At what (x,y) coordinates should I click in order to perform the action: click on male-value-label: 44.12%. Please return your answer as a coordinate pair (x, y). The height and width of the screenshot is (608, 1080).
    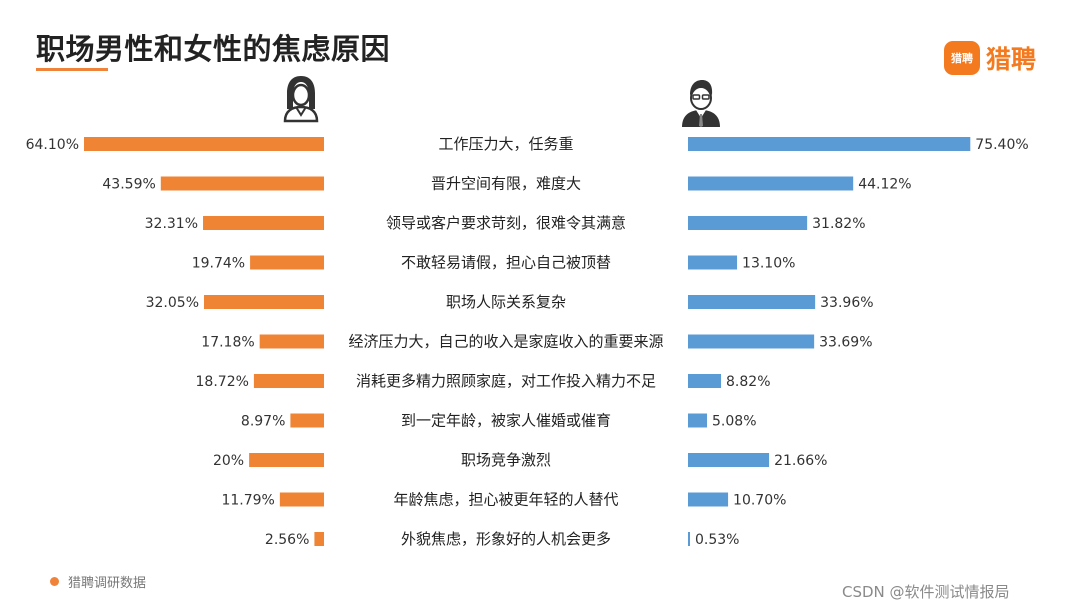
    Looking at the image, I should click on (884, 185).